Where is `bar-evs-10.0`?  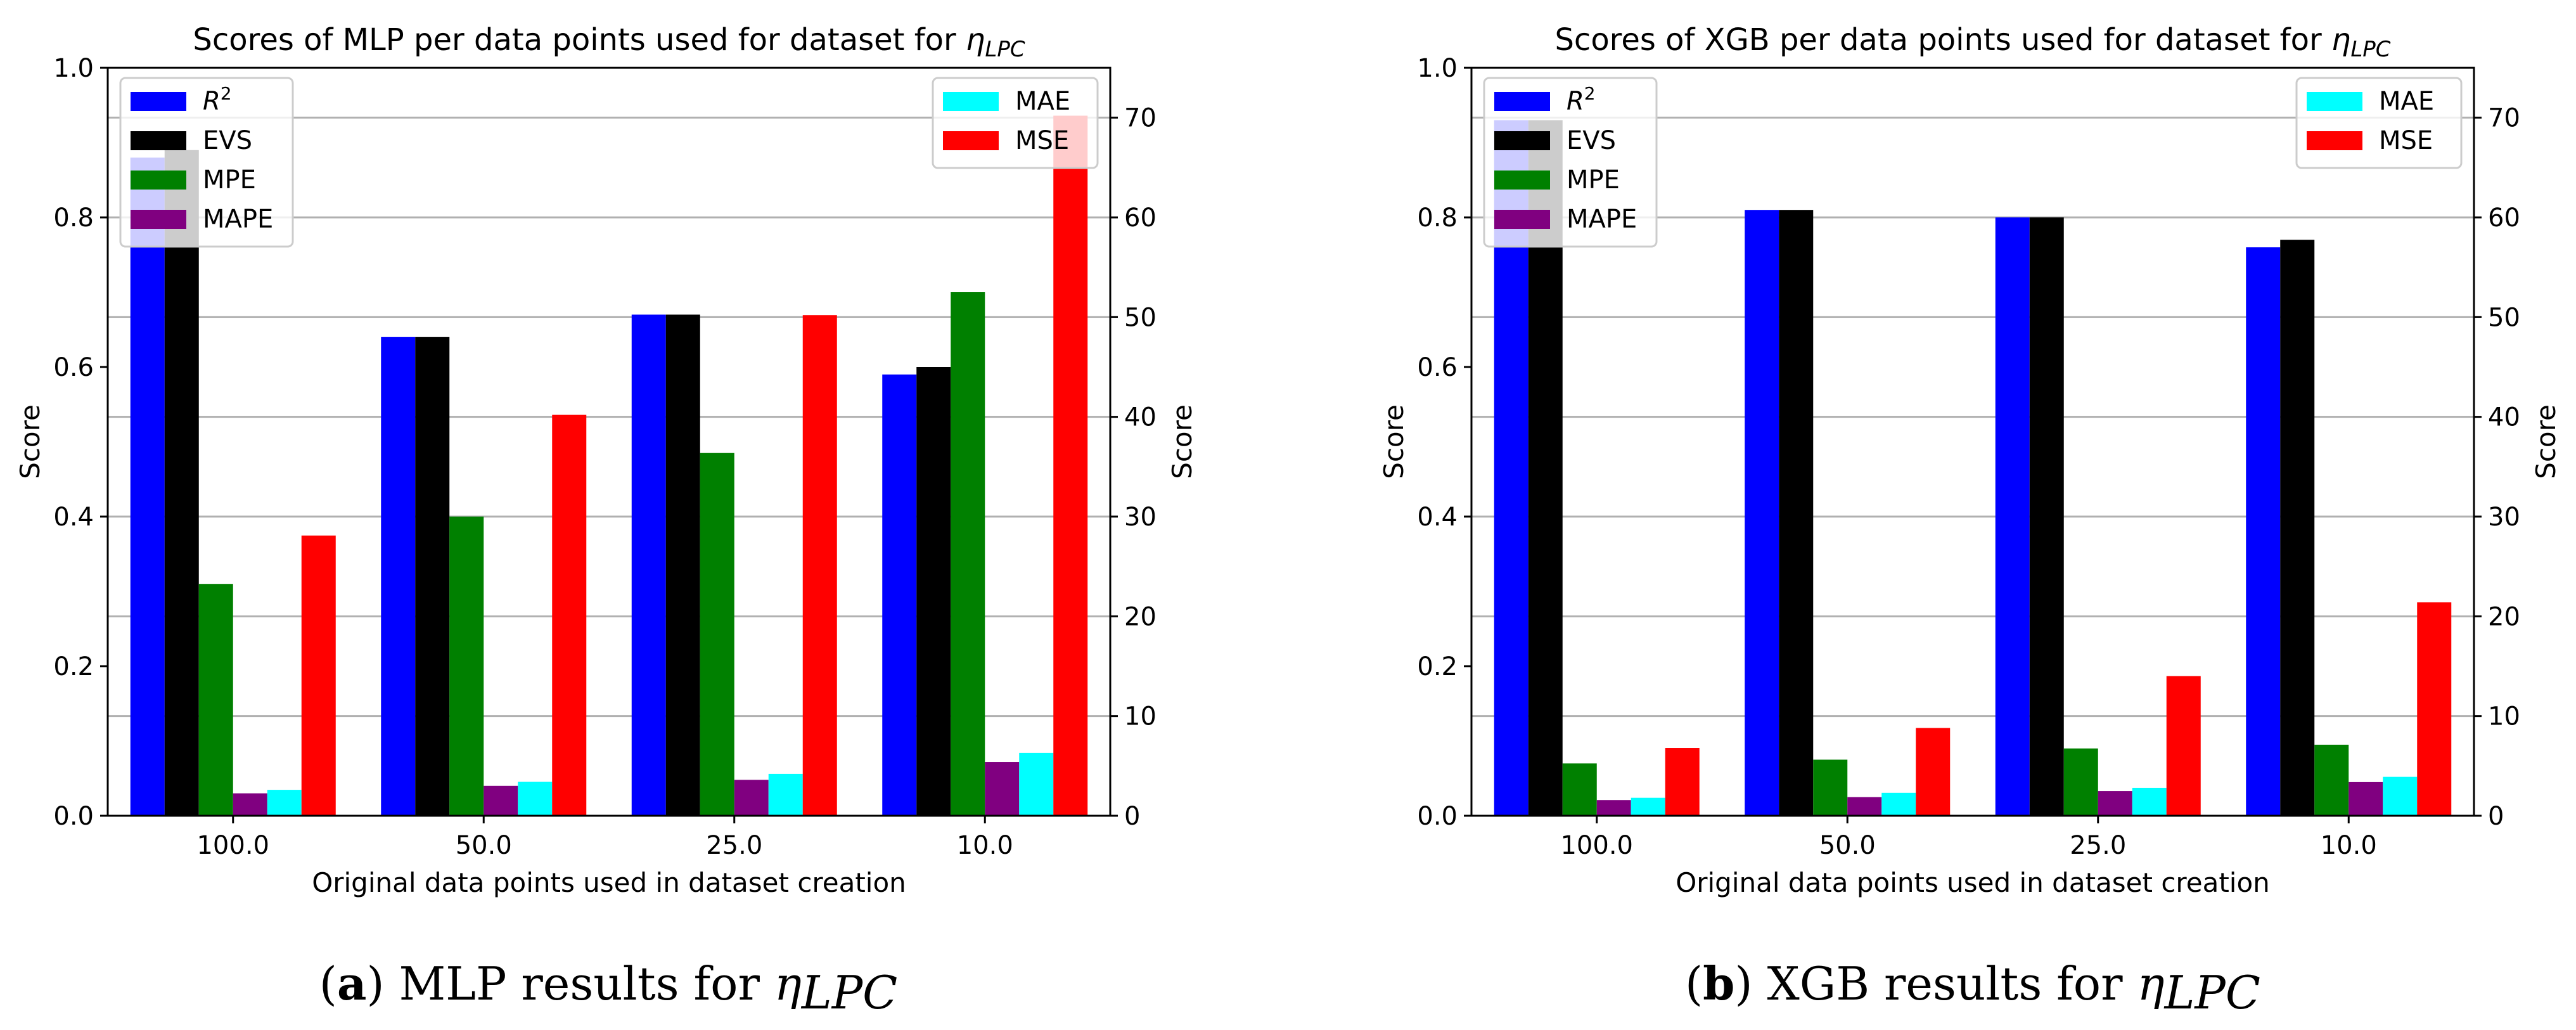 bar-evs-10.0 is located at coordinates (933, 591).